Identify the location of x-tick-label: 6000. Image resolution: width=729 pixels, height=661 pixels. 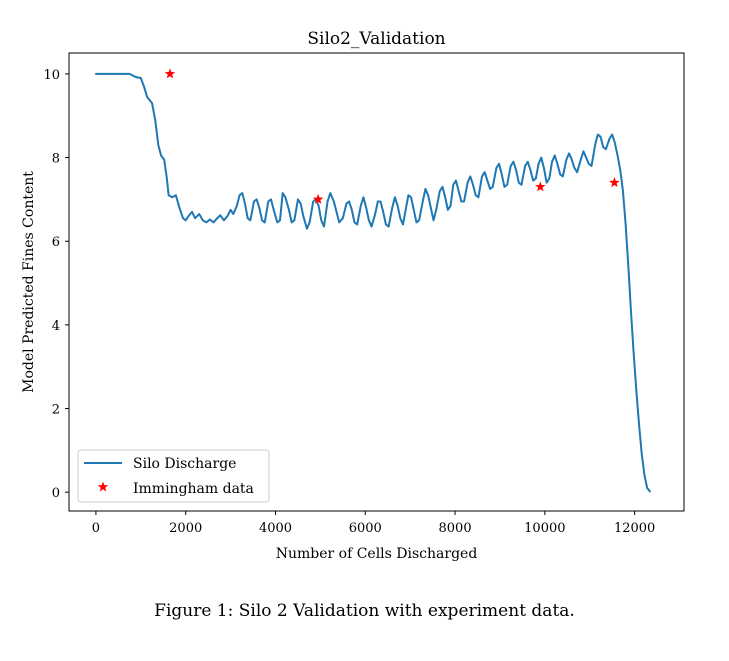
(365, 528).